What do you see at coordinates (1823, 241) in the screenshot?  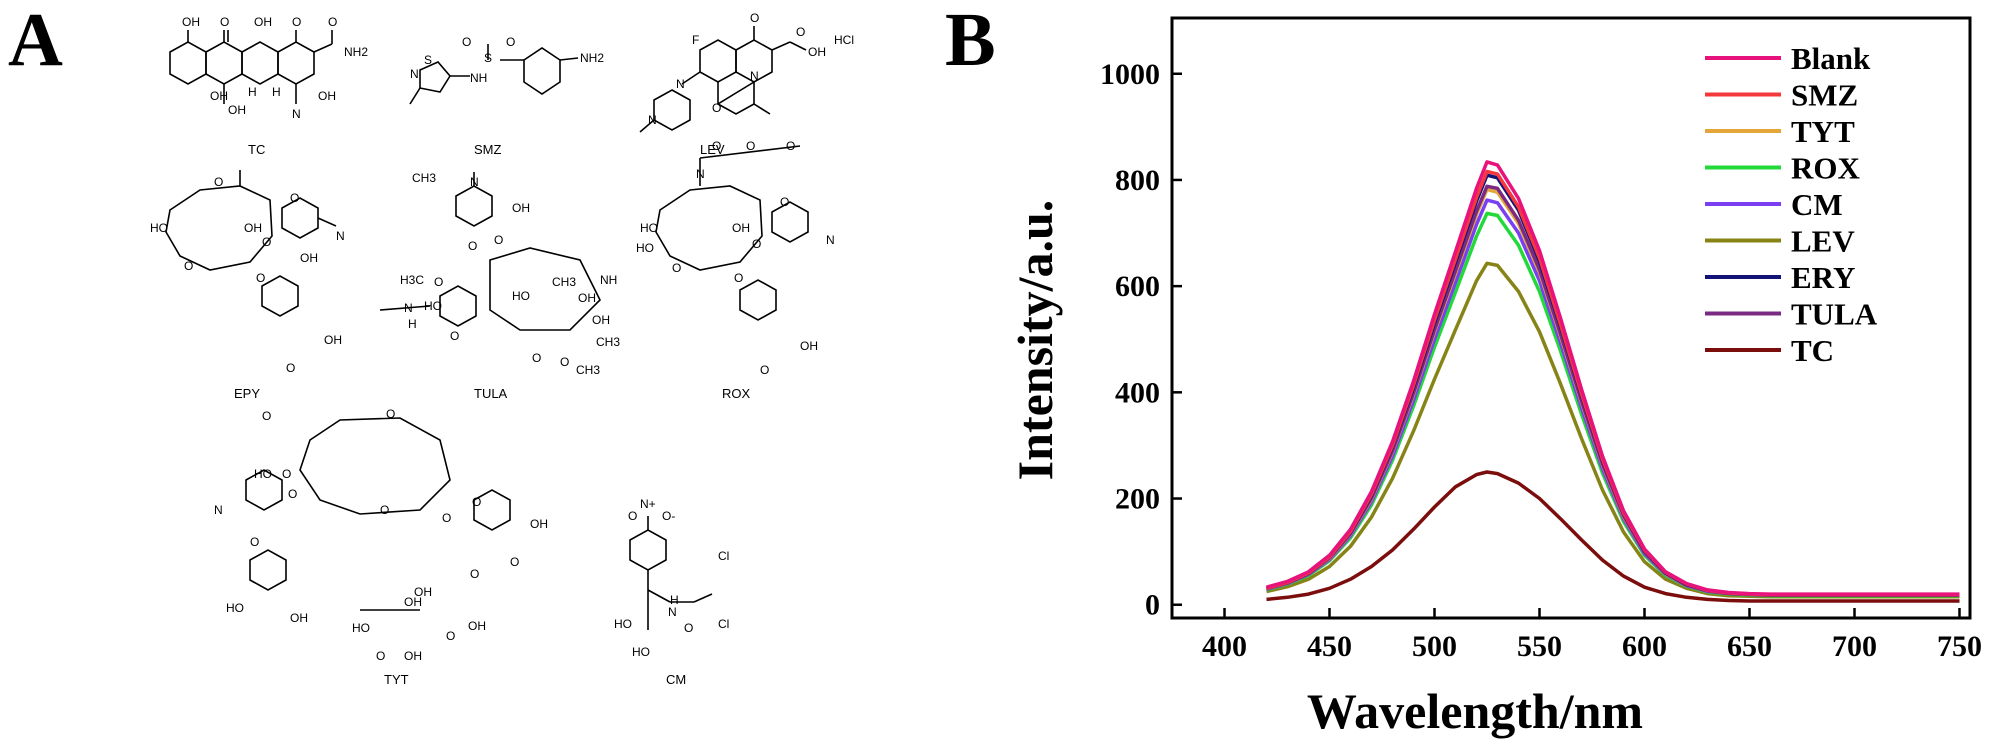 I see `legend-label-lev: LEV` at bounding box center [1823, 241].